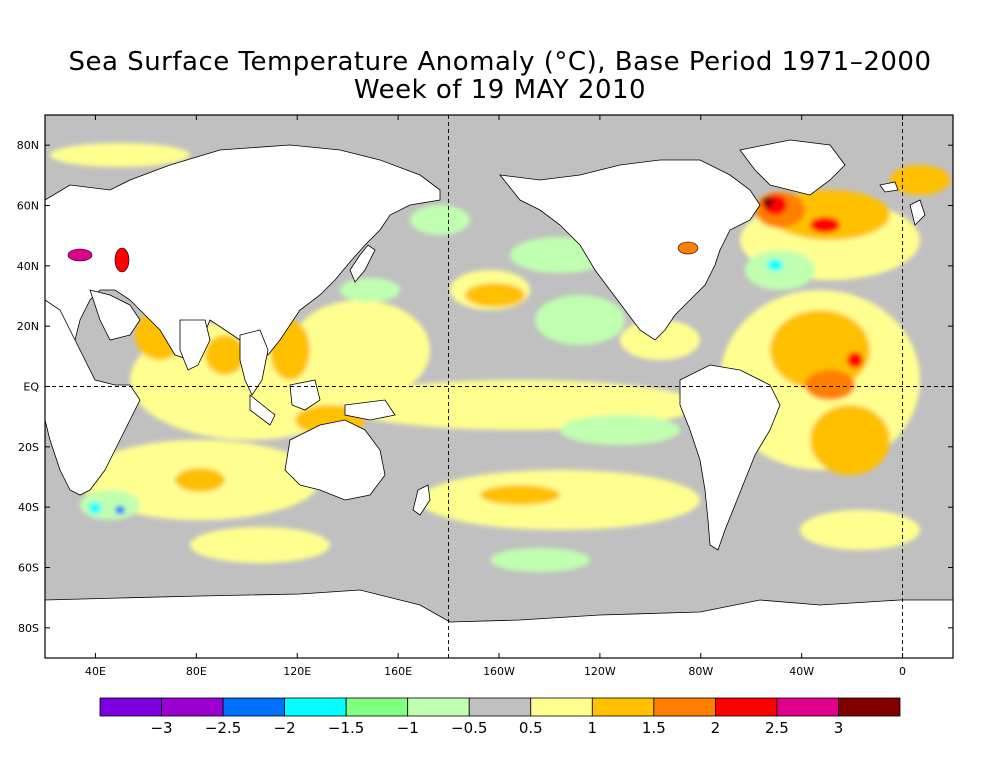 Image resolution: width=1000 pixels, height=772 pixels. What do you see at coordinates (370, 410) in the screenshot?
I see `new-guinea-land` at bounding box center [370, 410].